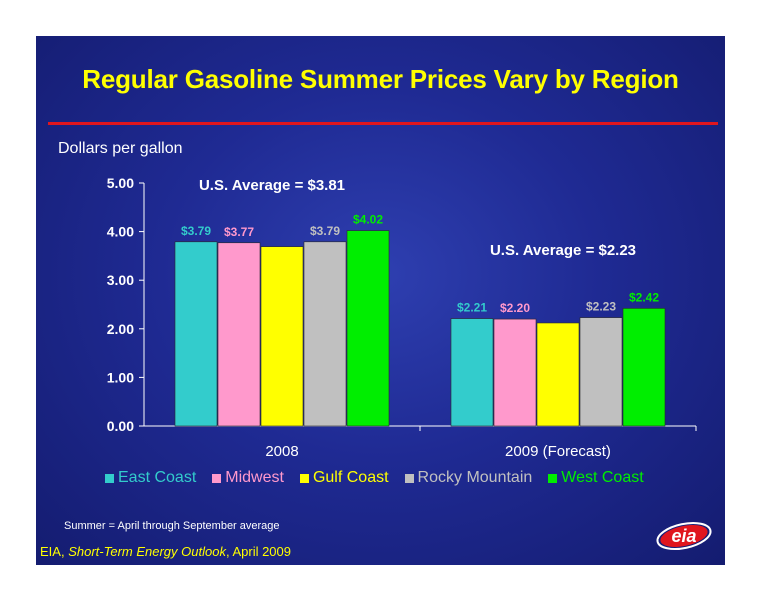 This screenshot has height=600, width=776. I want to click on data-label: $3.77, so click(239, 232).